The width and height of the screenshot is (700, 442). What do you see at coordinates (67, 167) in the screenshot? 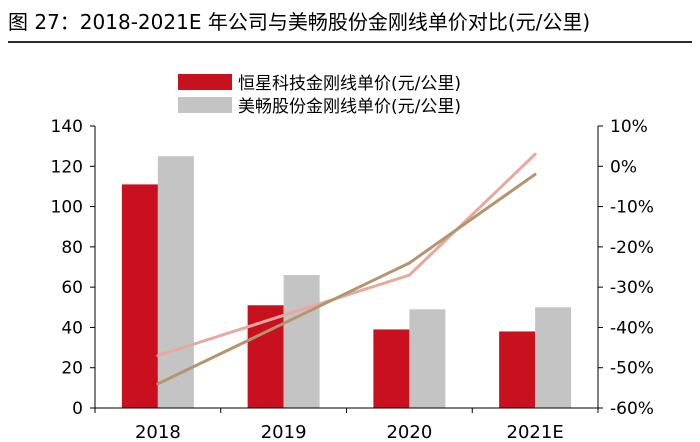
I see `y-left-tick-label-120: 120` at bounding box center [67, 167].